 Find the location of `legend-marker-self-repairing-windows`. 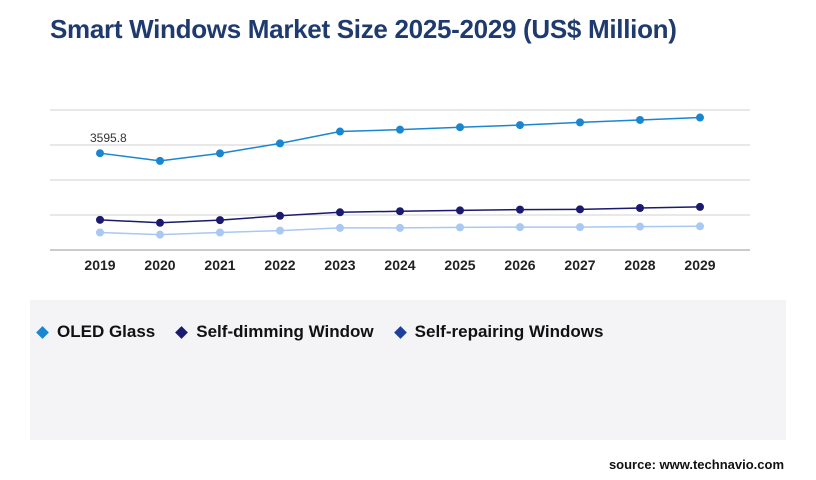

legend-marker-self-repairing-windows is located at coordinates (400, 332).